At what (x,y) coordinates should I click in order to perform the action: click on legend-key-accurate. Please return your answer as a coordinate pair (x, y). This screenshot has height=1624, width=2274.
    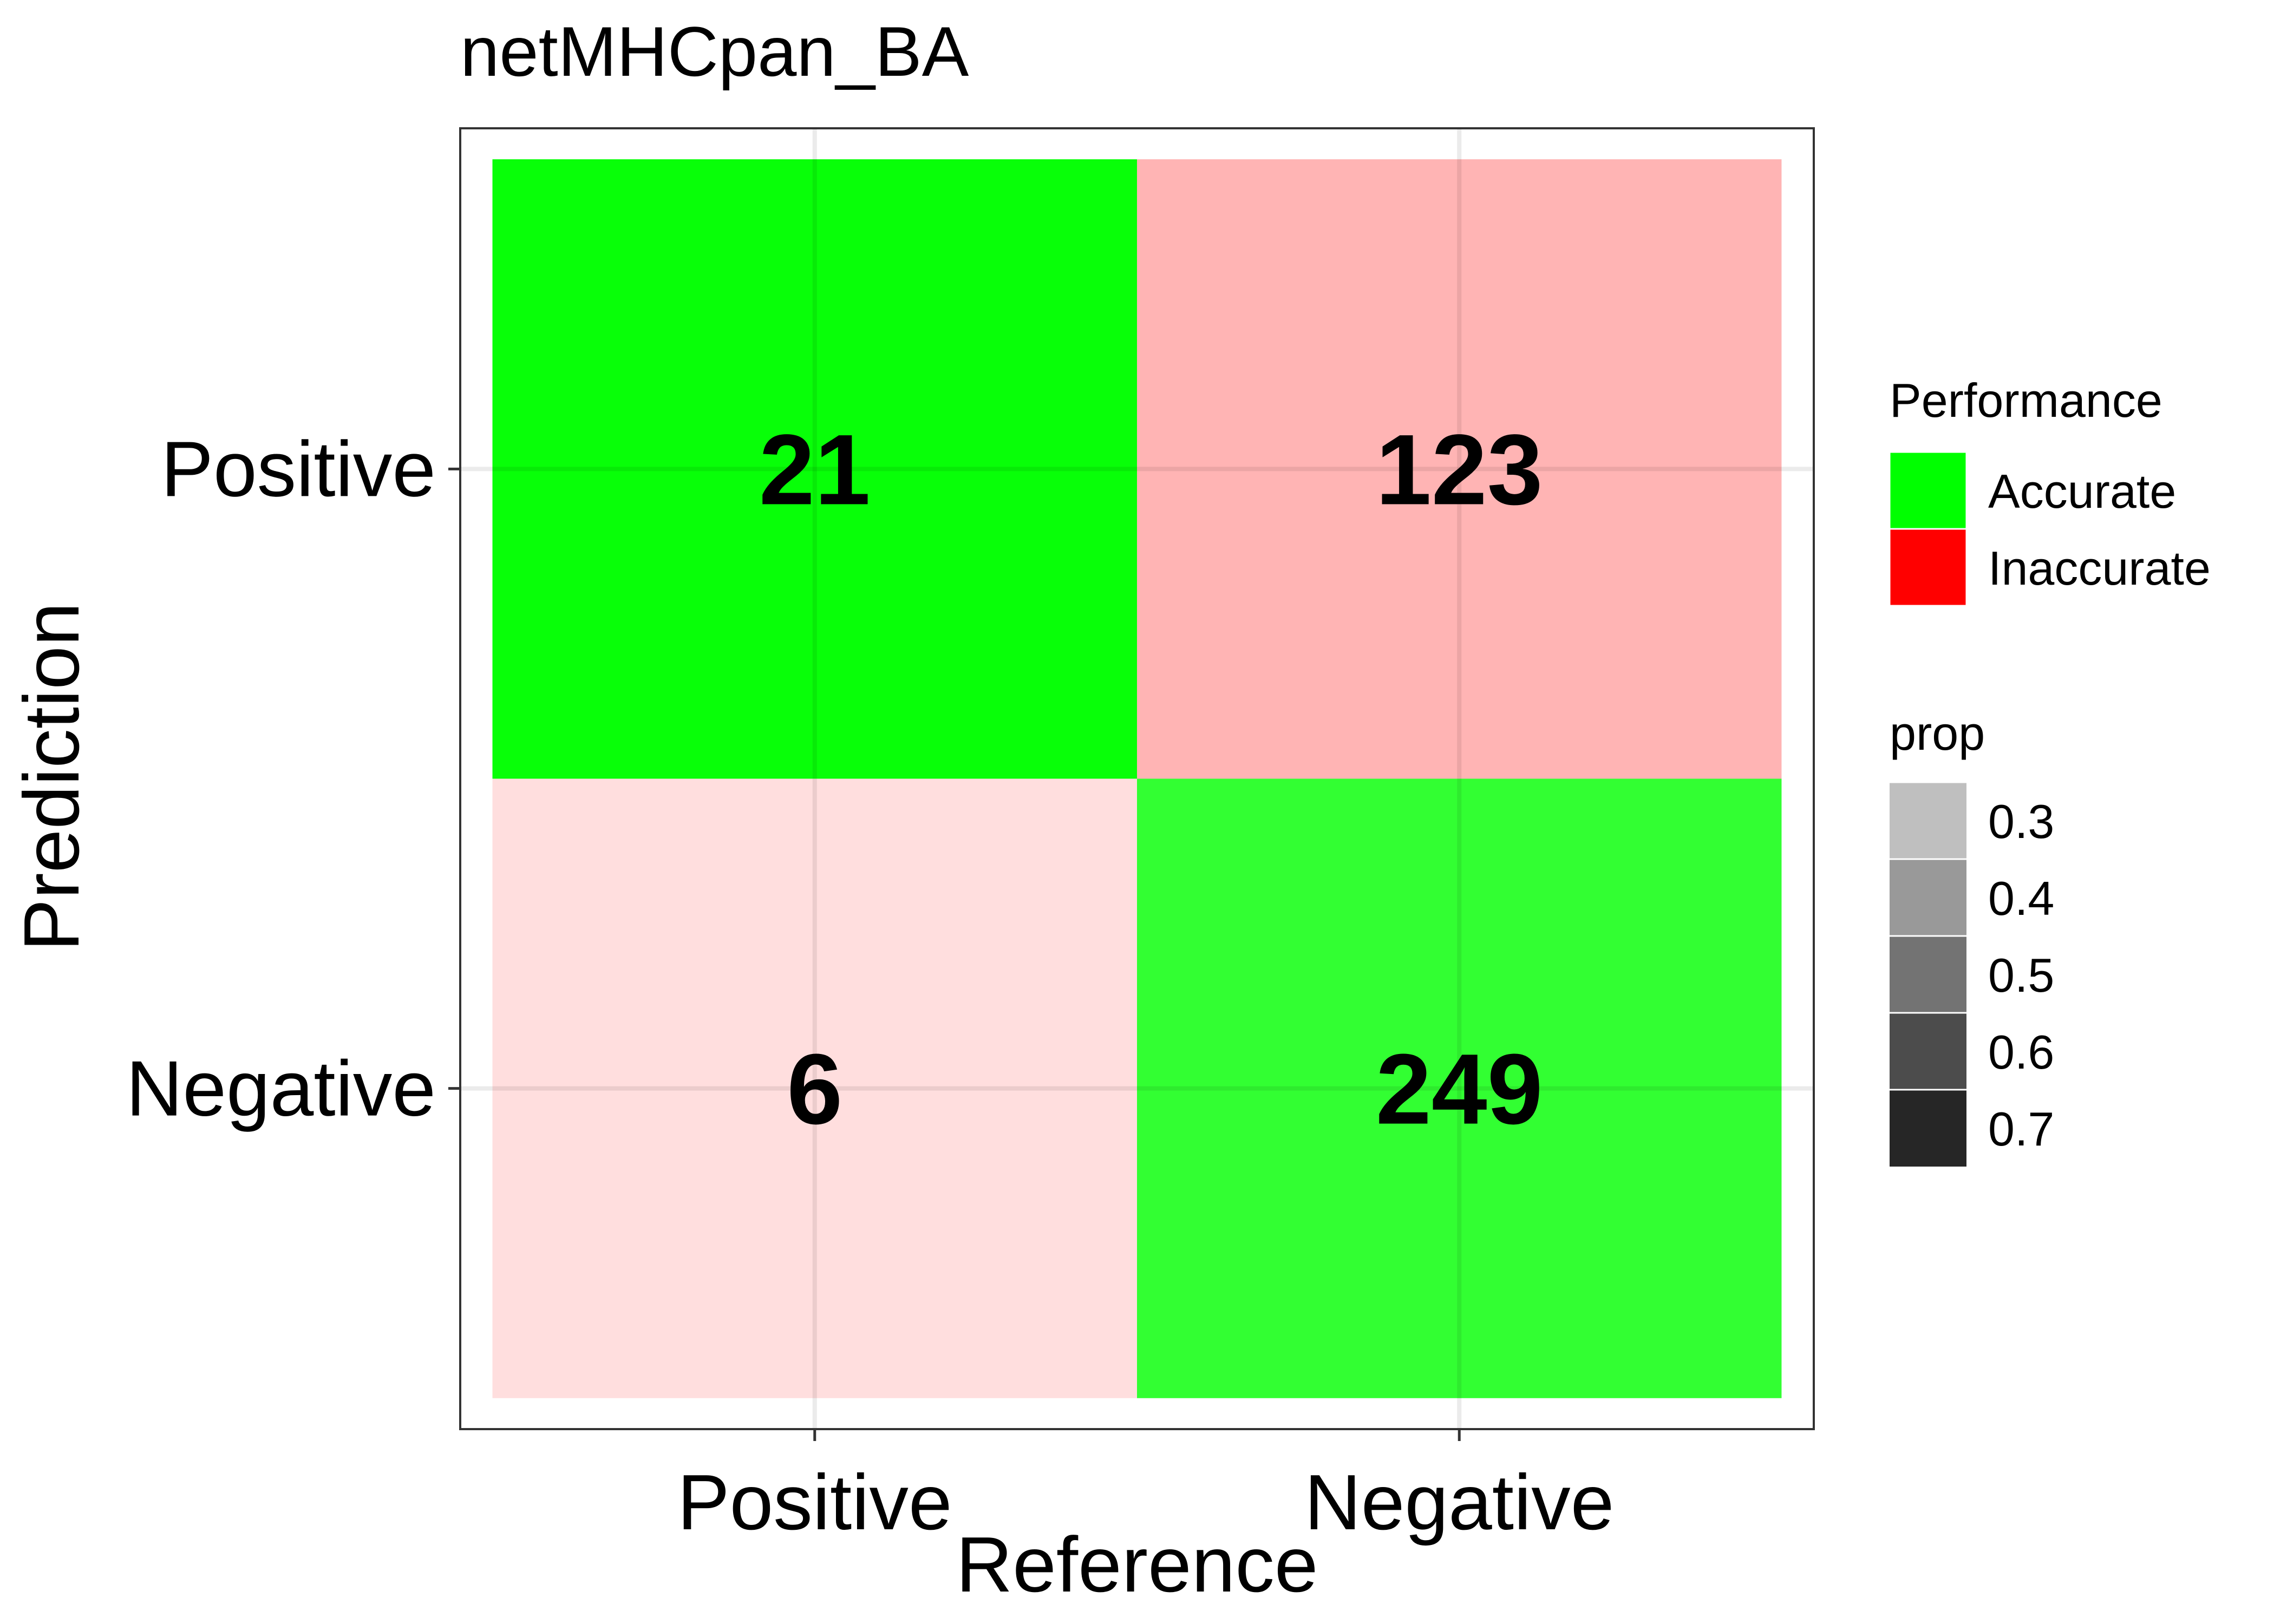
    Looking at the image, I should click on (1929, 490).